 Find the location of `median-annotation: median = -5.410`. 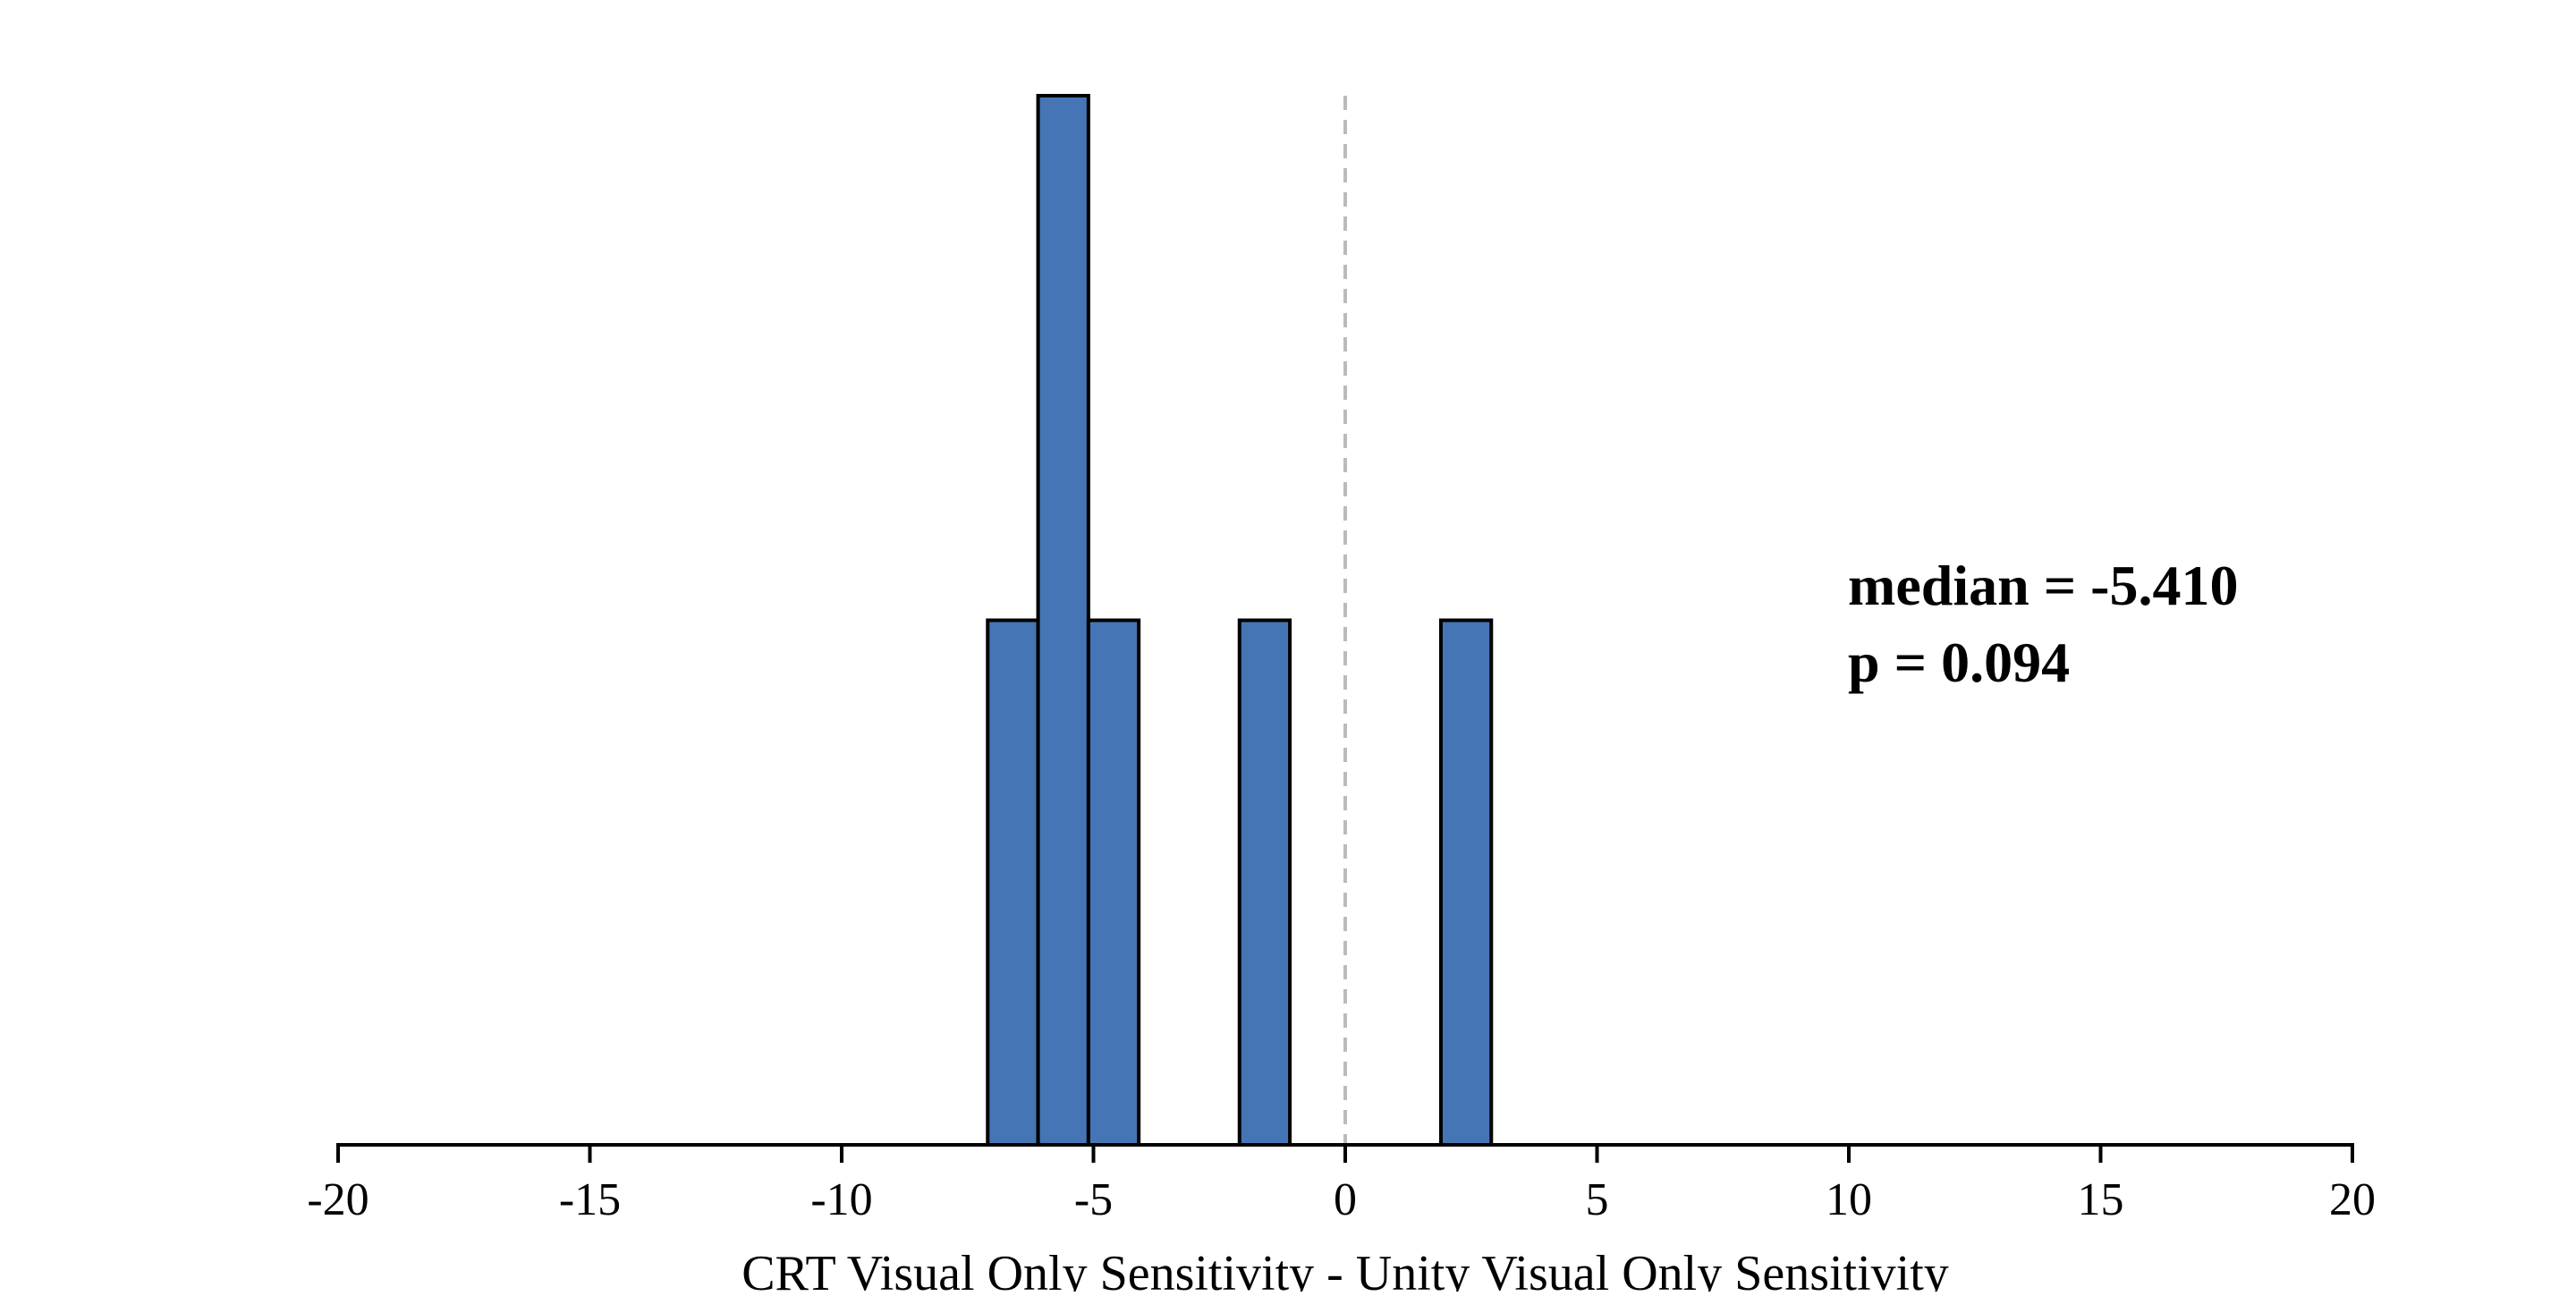

median-annotation: median = -5.410 is located at coordinates (2043, 586).